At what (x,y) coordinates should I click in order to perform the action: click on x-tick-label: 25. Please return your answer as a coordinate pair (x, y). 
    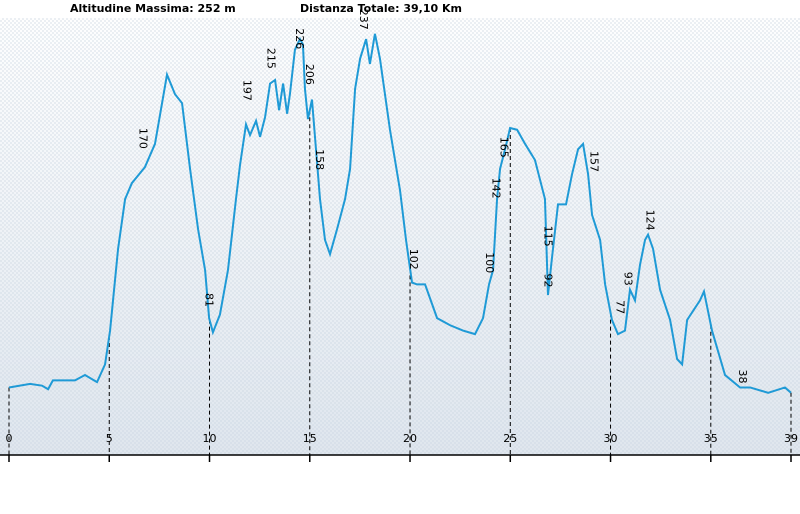
    Looking at the image, I should click on (510, 438).